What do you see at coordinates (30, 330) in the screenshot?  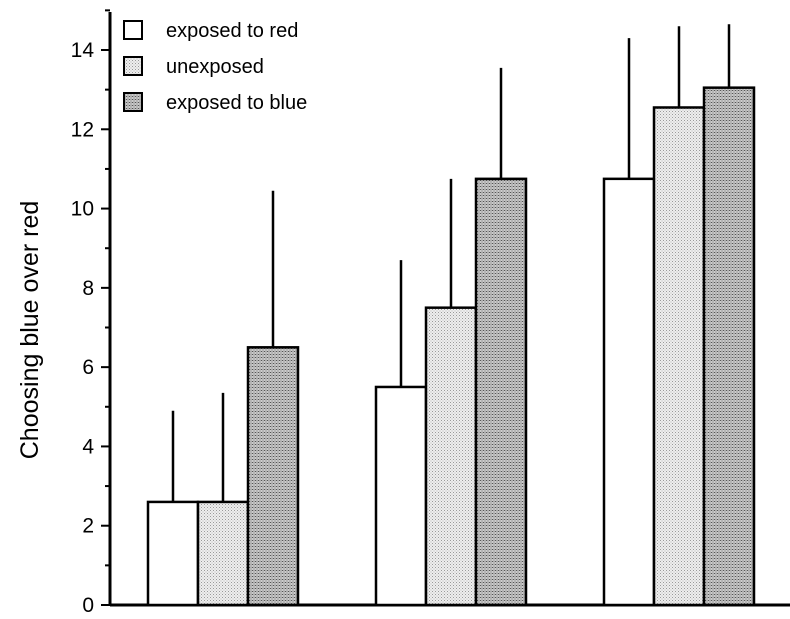 I see `y-axis-label: Choosing blue over red` at bounding box center [30, 330].